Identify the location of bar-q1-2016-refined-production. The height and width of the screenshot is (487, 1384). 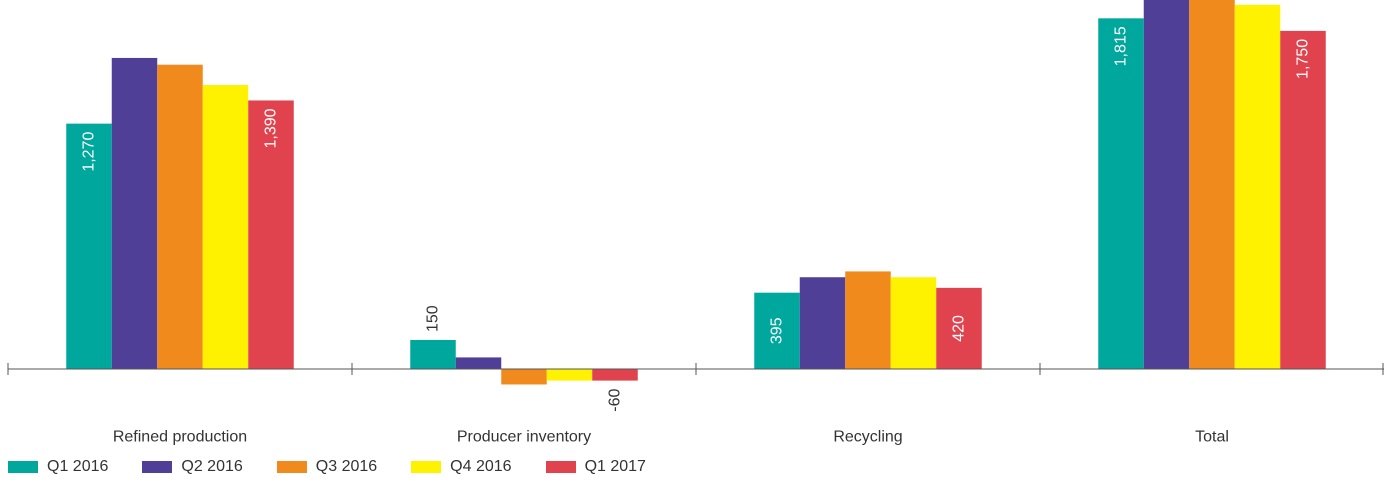
(89, 246).